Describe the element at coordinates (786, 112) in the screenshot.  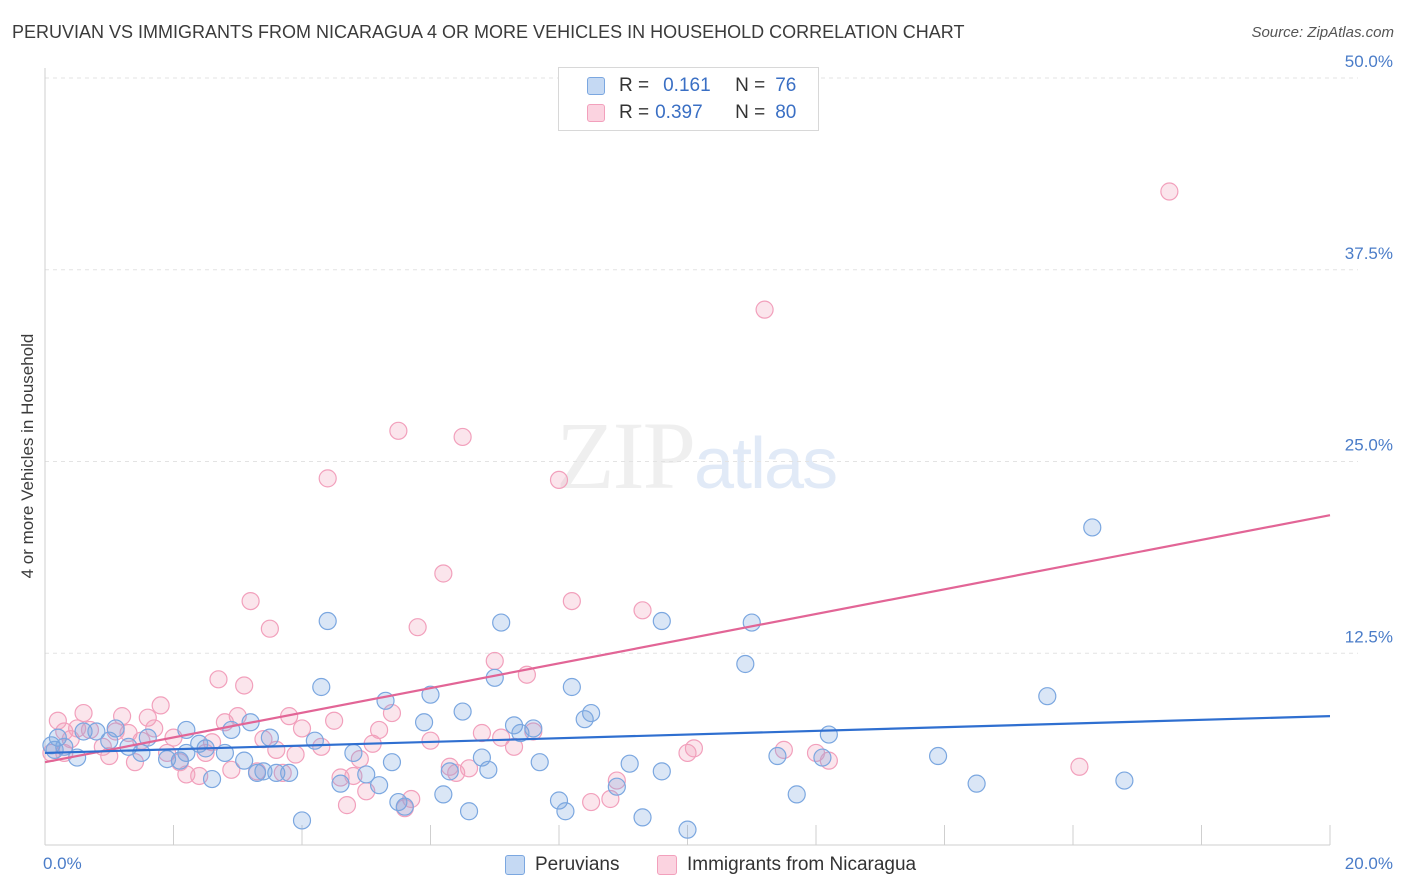
I see `n-value: 80` at that location.